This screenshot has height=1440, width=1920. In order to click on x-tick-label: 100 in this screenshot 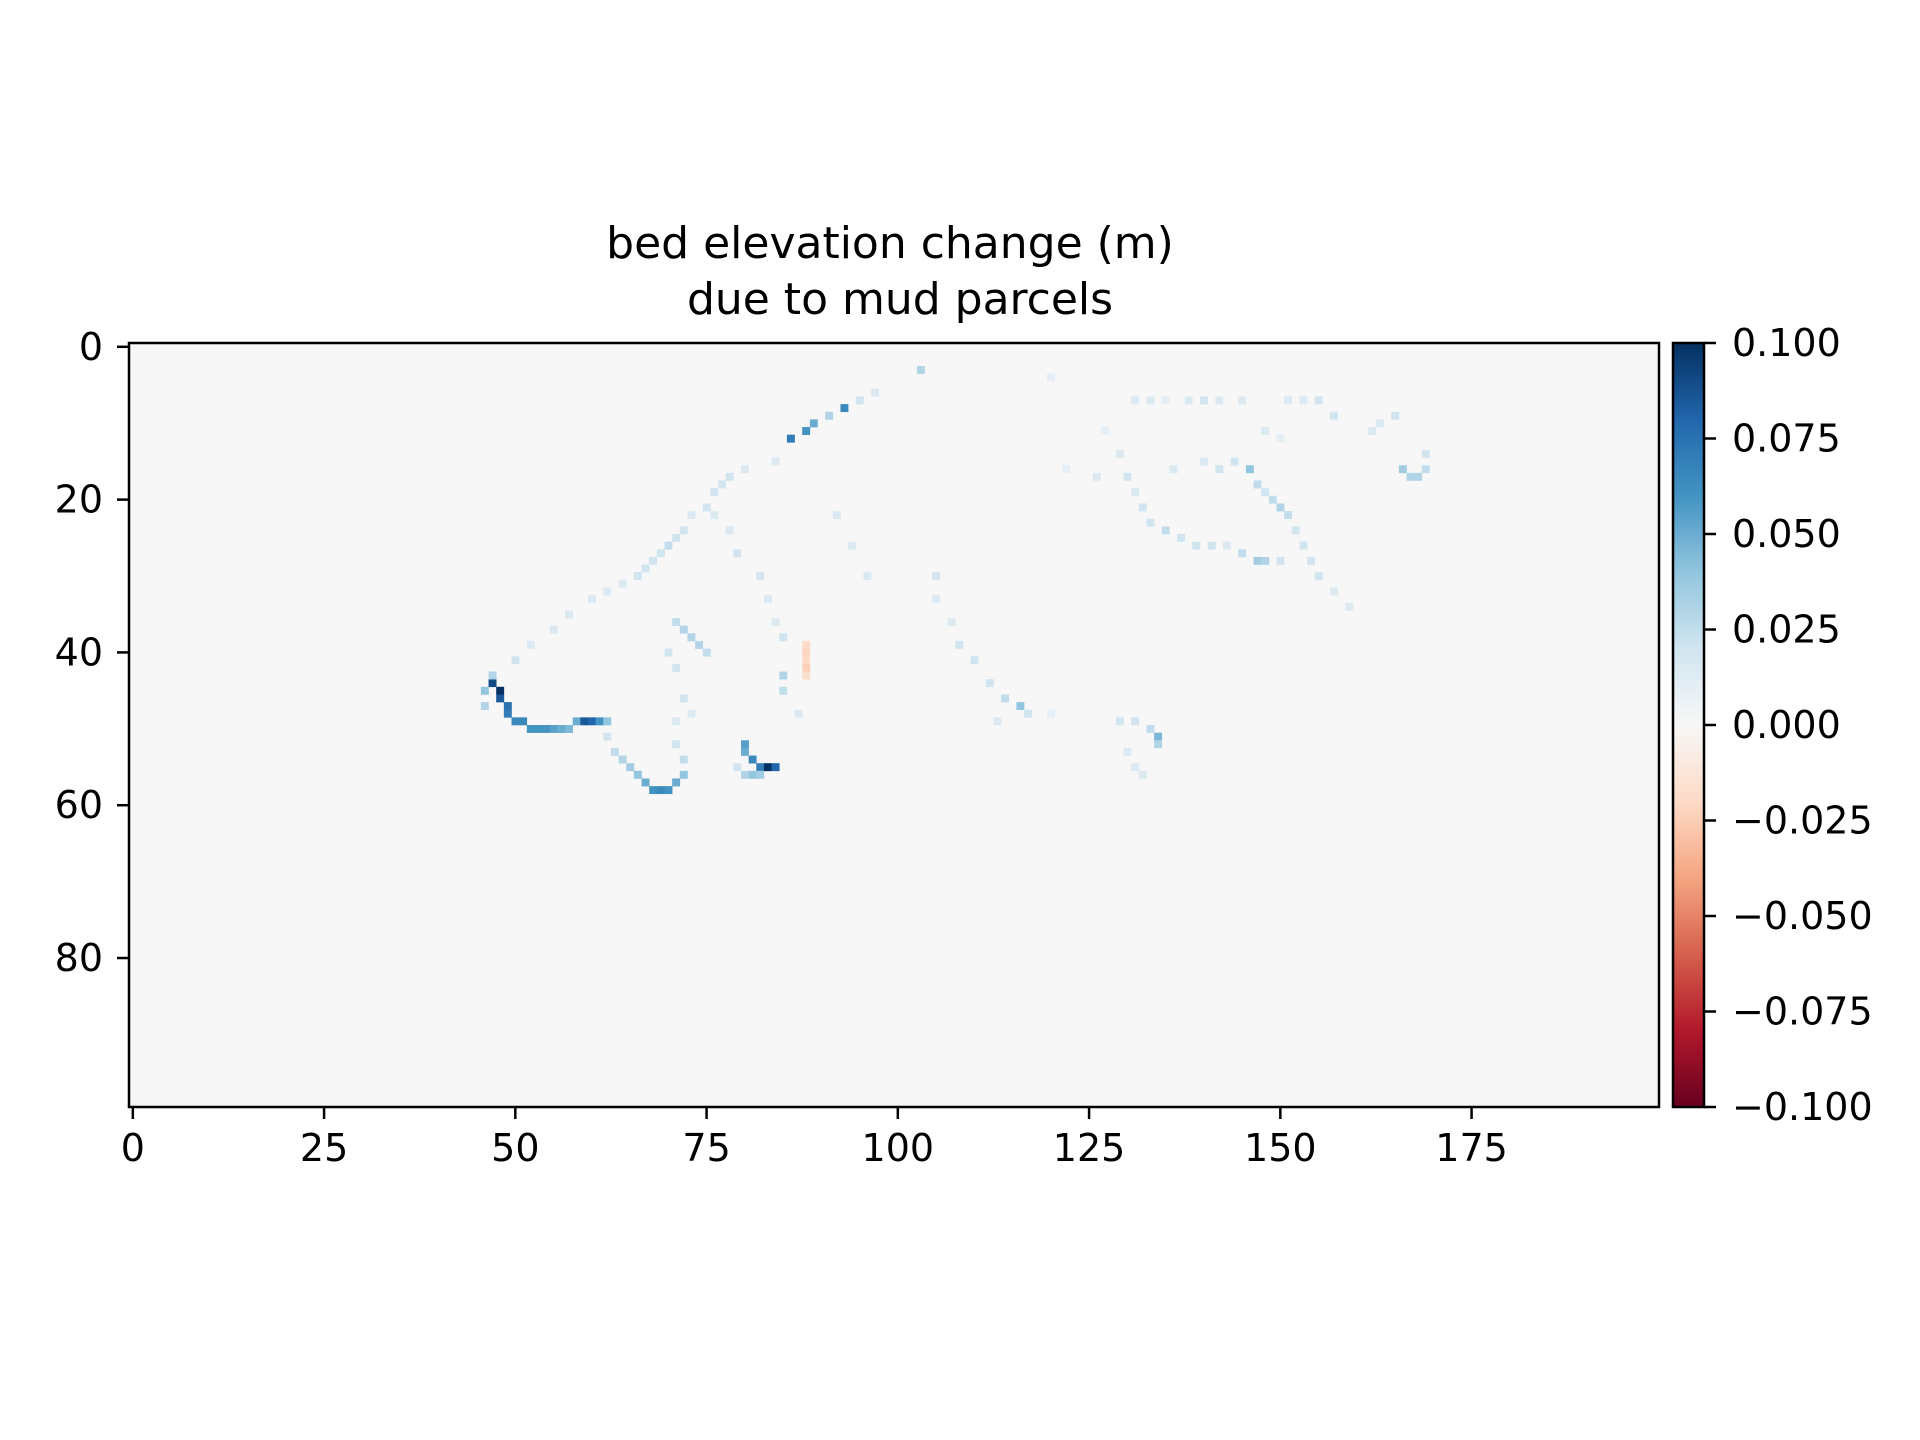, I will do `click(898, 1148)`.